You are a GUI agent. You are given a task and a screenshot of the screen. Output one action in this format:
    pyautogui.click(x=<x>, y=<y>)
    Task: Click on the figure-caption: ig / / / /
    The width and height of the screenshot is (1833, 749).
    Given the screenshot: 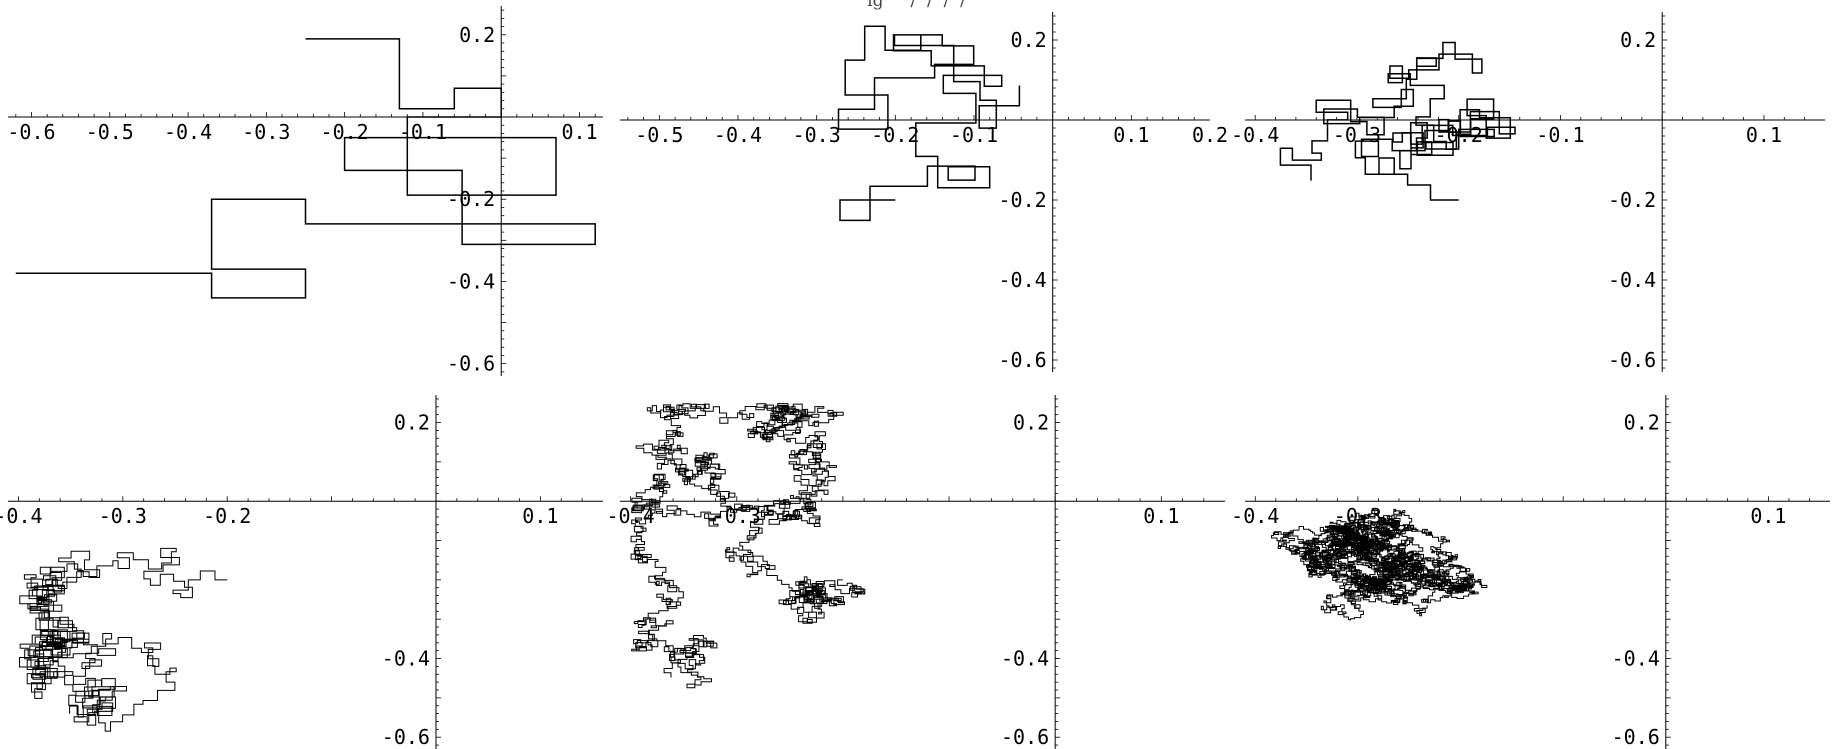 What is the action you would take?
    pyautogui.click(x=916, y=5)
    